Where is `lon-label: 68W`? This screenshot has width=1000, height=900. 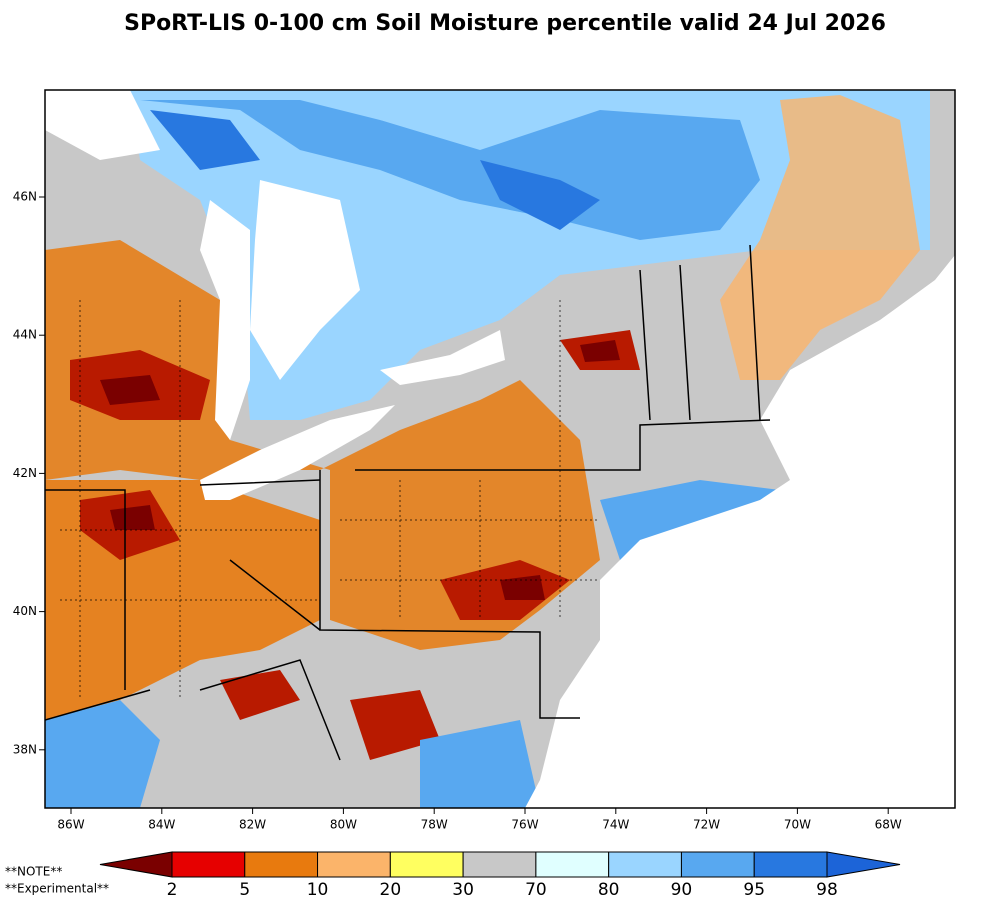 lon-label: 68W is located at coordinates (888, 825).